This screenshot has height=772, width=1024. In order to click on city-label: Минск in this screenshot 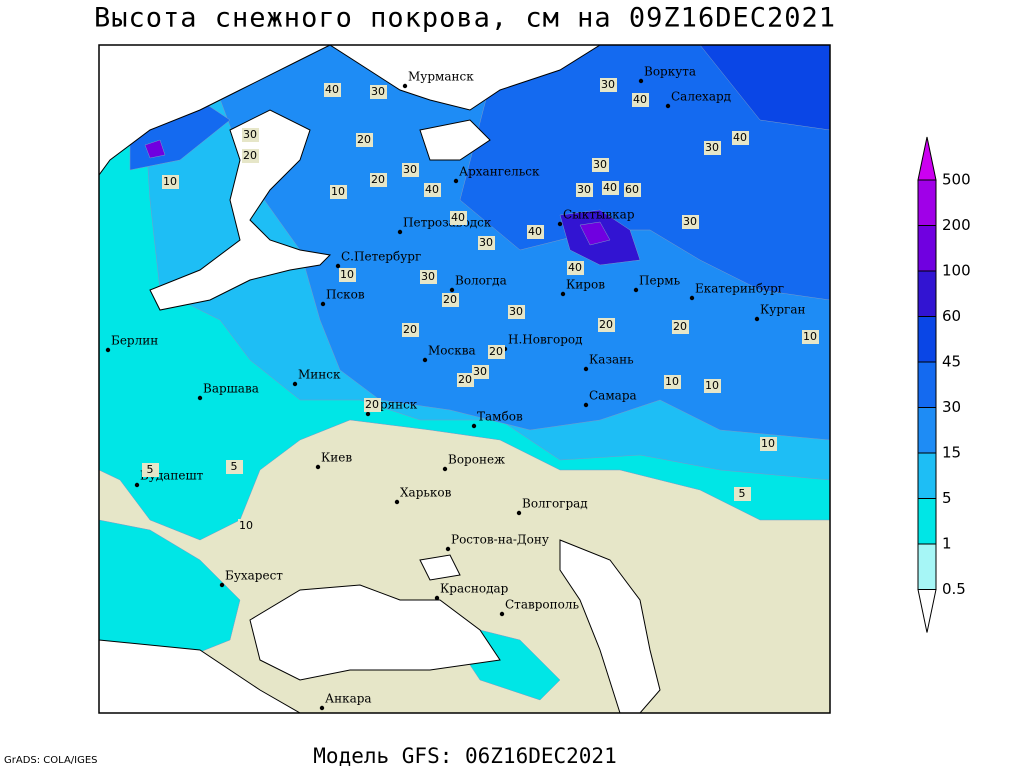, I will do `click(319, 375)`.